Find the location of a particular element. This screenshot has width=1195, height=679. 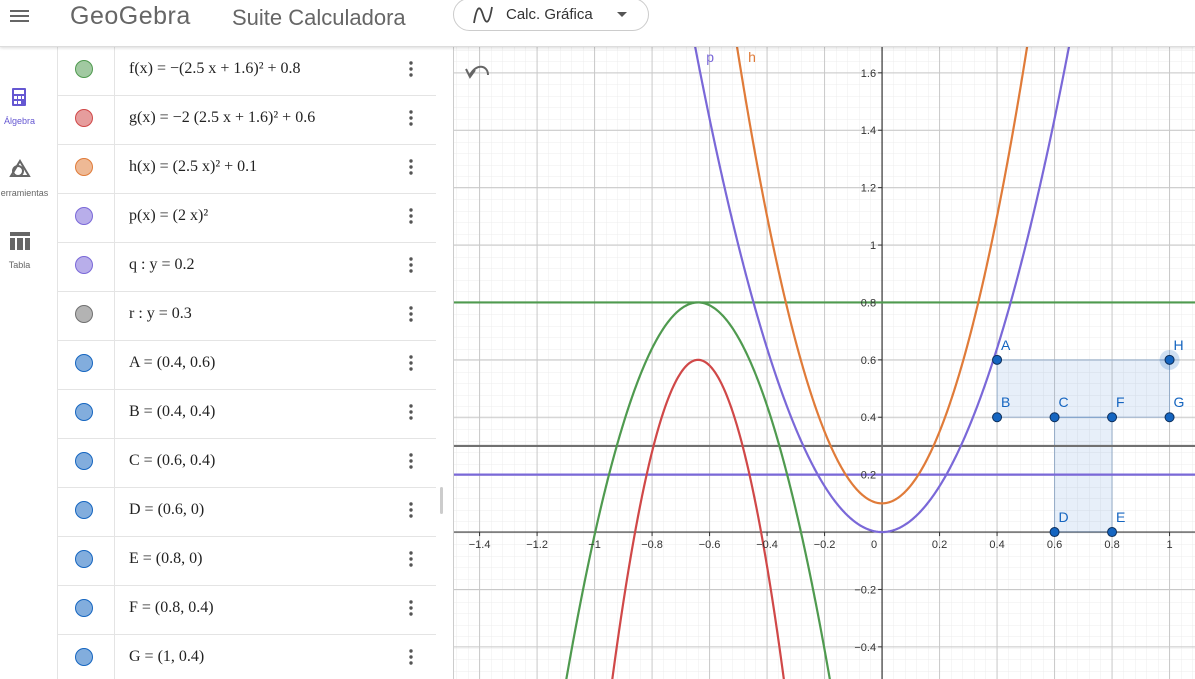

polygon is located at coordinates (1083, 388).